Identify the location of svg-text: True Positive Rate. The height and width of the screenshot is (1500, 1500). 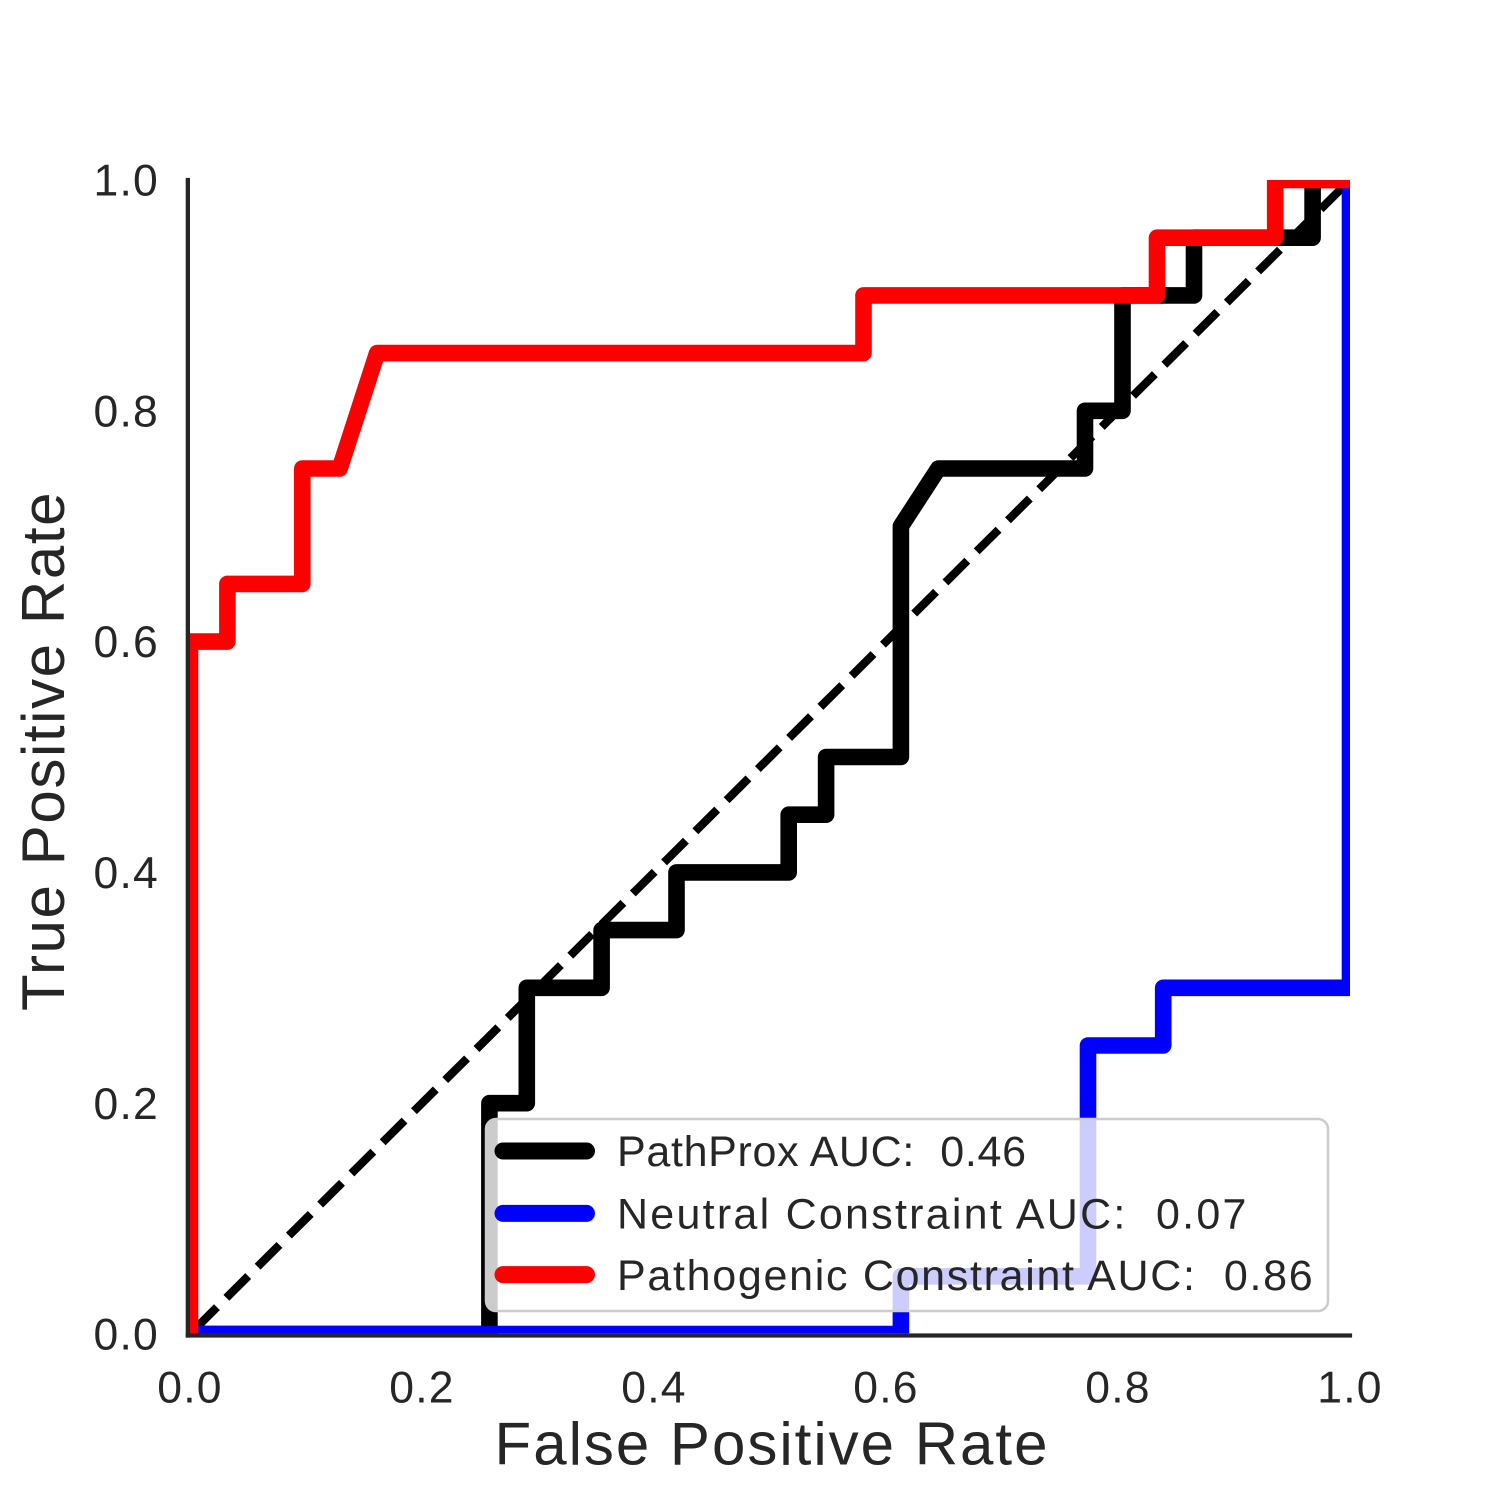
(43, 751).